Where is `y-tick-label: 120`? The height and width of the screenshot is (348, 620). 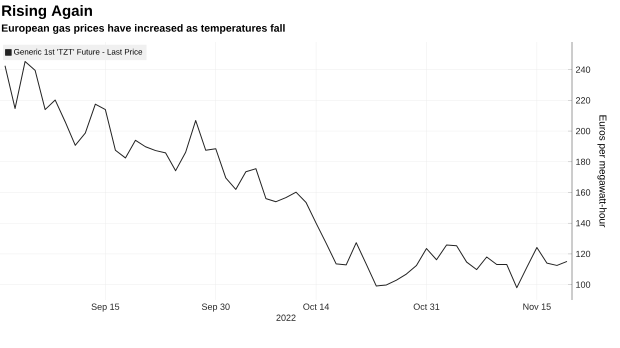
y-tick-label: 120 is located at coordinates (583, 254).